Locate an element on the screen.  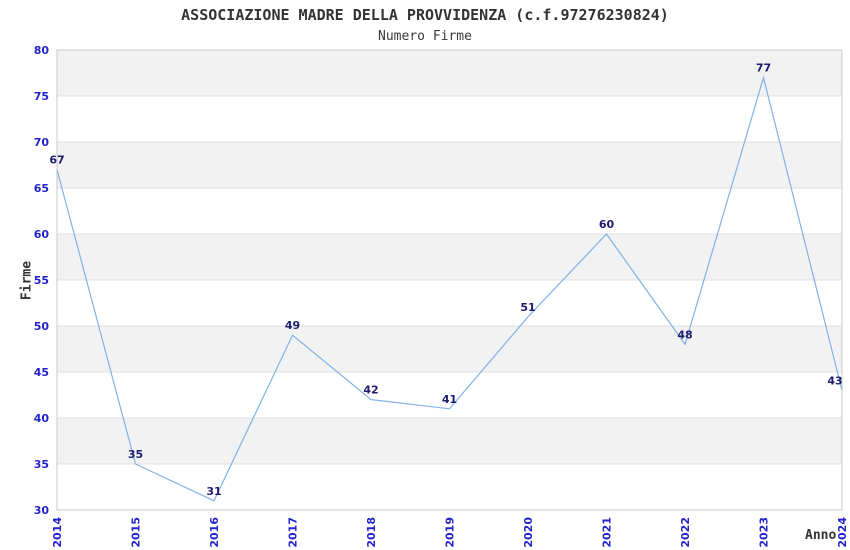
y-tick-label: 50 is located at coordinates (42, 326).